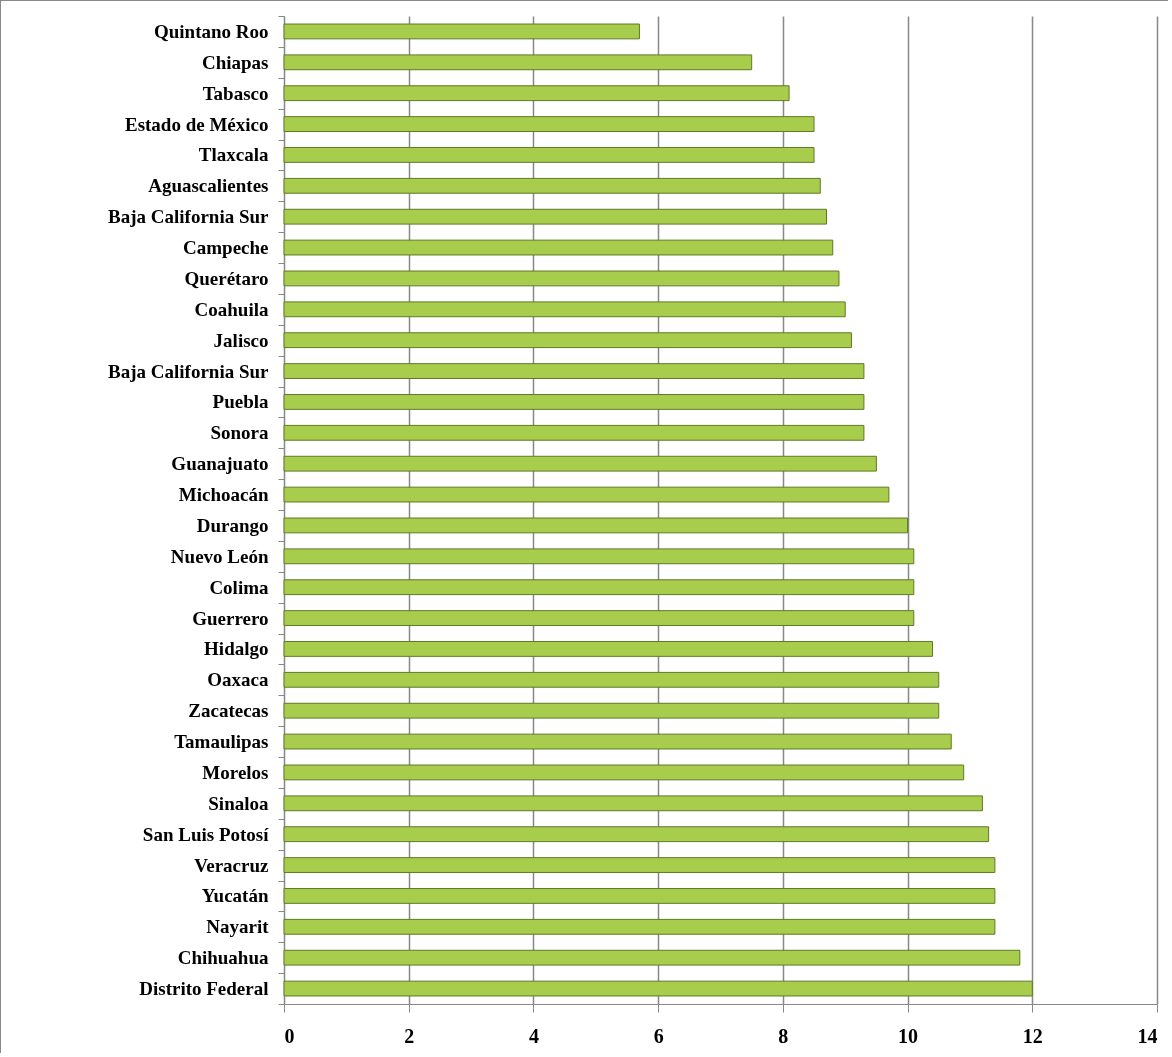 This screenshot has width=1172, height=1057. Describe the element at coordinates (196, 124) in the screenshot. I see `y-tick-label: Estado de México` at that location.